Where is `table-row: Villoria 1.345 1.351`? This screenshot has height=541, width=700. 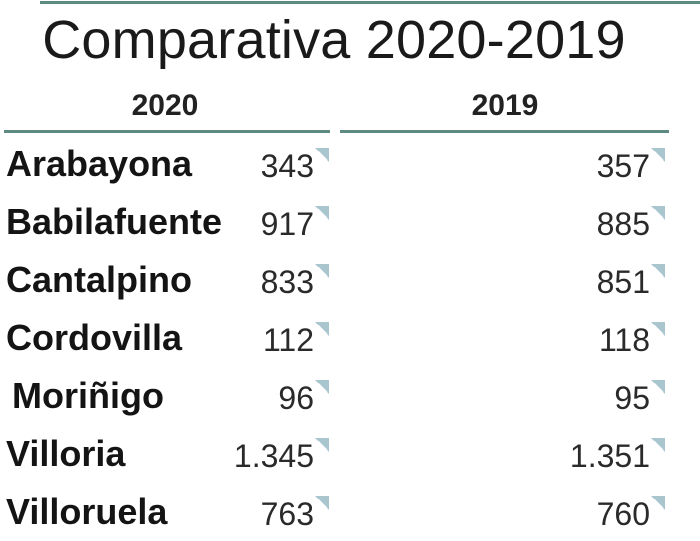
table-row: Villoria 1.345 1.351 is located at coordinates (350, 455).